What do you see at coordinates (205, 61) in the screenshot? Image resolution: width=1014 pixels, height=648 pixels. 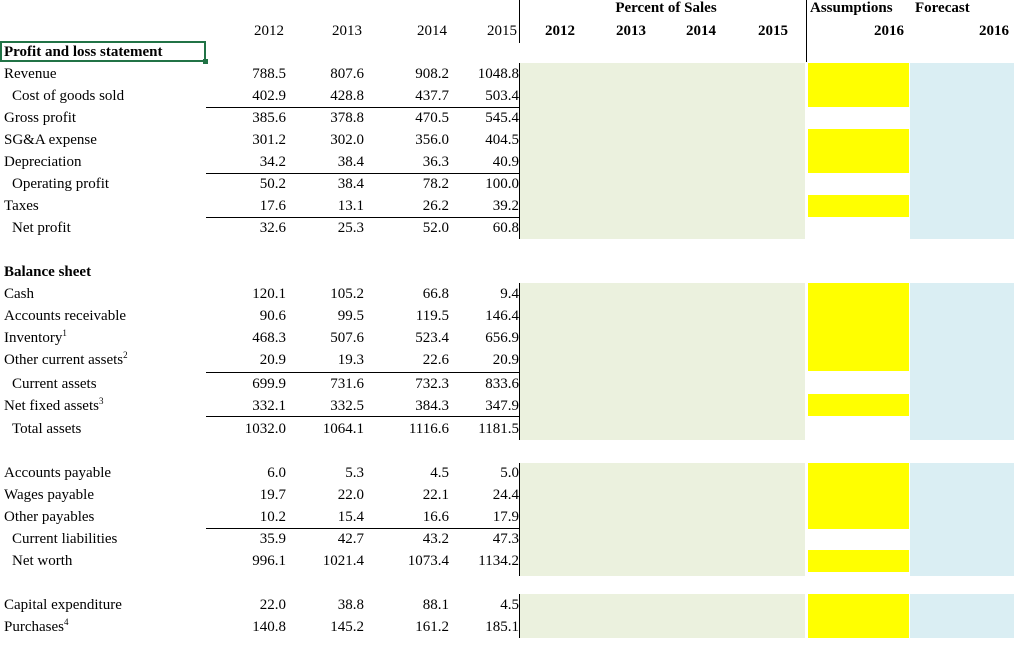 I see `fill-handle` at bounding box center [205, 61].